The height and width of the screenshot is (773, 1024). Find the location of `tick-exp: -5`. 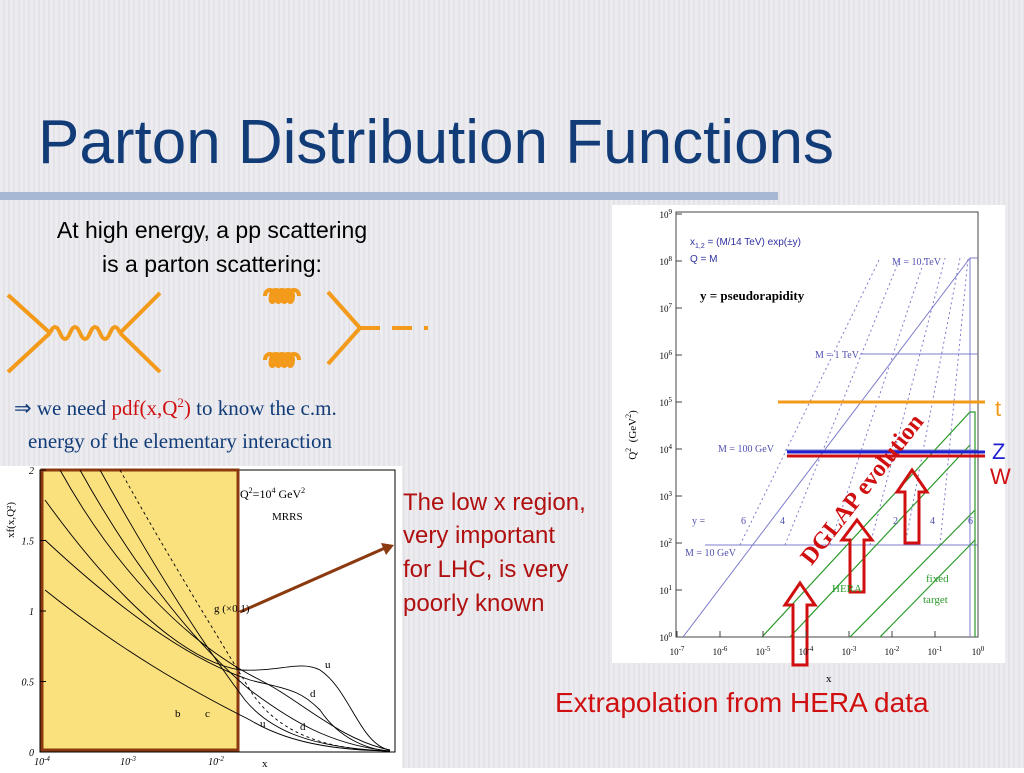

tick-exp: -5 is located at coordinates (768, 649).